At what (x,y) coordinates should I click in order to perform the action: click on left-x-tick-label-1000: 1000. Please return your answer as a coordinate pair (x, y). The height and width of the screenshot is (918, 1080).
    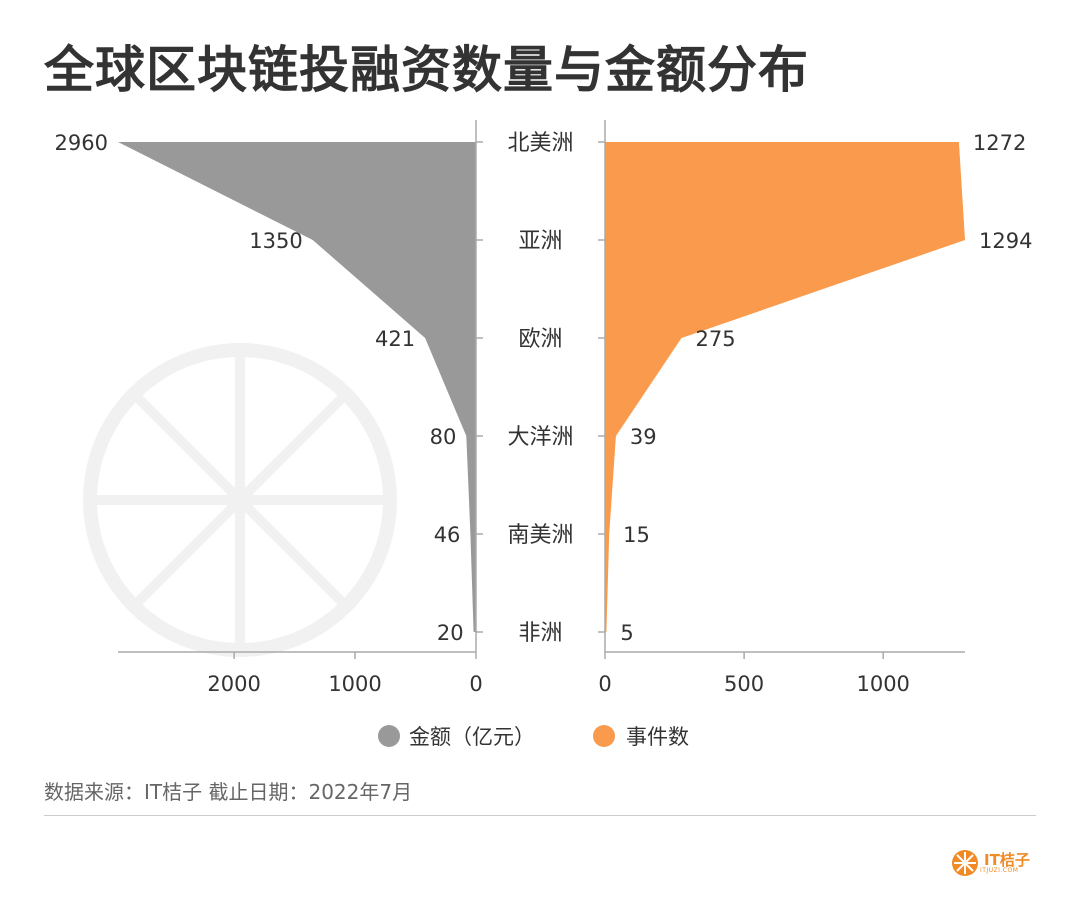
    Looking at the image, I should click on (354, 684).